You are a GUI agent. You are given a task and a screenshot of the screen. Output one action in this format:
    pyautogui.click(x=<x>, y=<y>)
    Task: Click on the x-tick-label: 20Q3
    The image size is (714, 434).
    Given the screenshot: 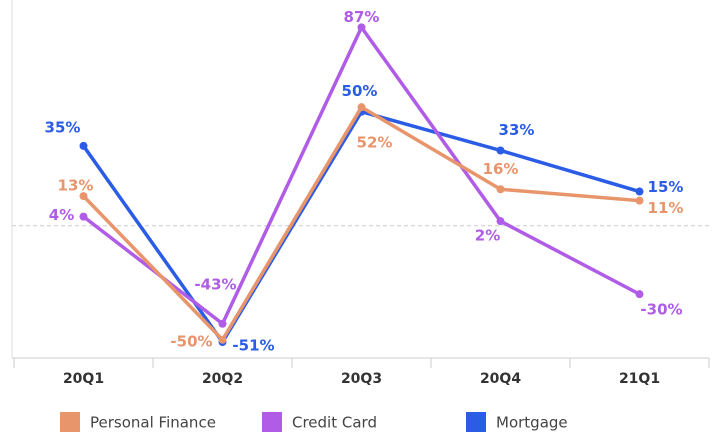 What is the action you would take?
    pyautogui.click(x=361, y=379)
    